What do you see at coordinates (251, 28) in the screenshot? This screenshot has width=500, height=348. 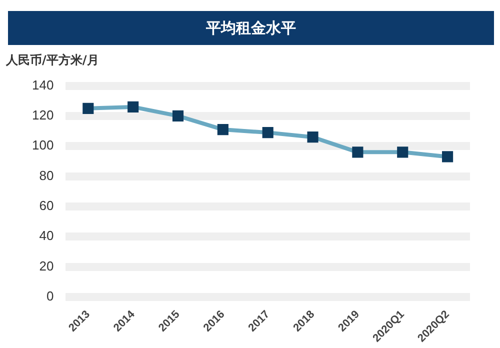 I see `chart-title: 平均租金水平` at bounding box center [251, 28].